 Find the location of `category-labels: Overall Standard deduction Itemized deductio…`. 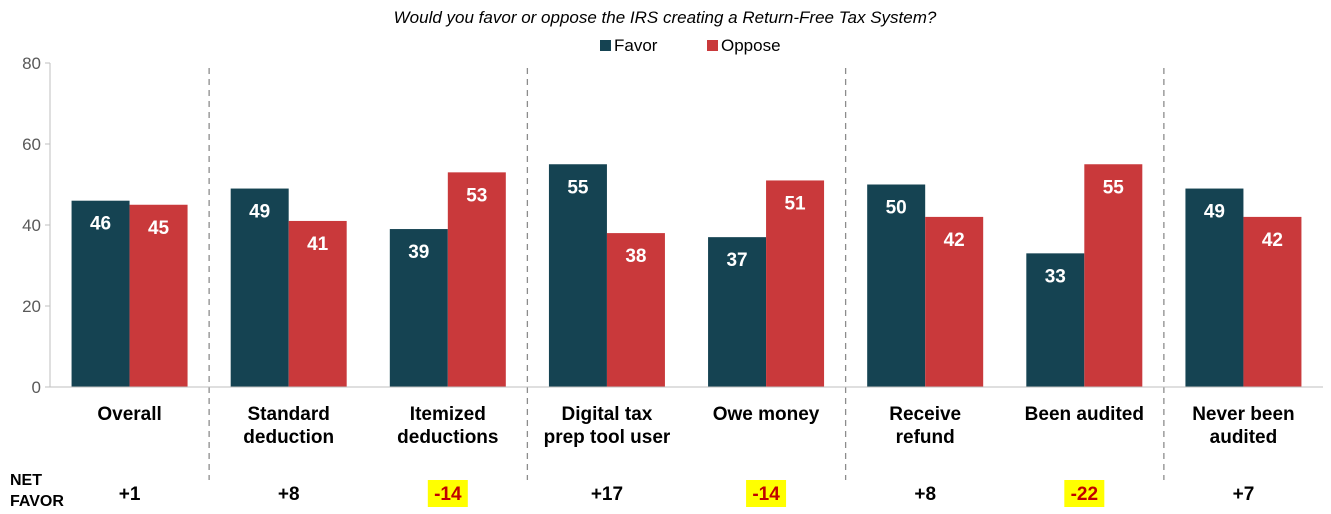

category-labels: Overall Standard deduction Itemized deductio… is located at coordinates (695, 426).